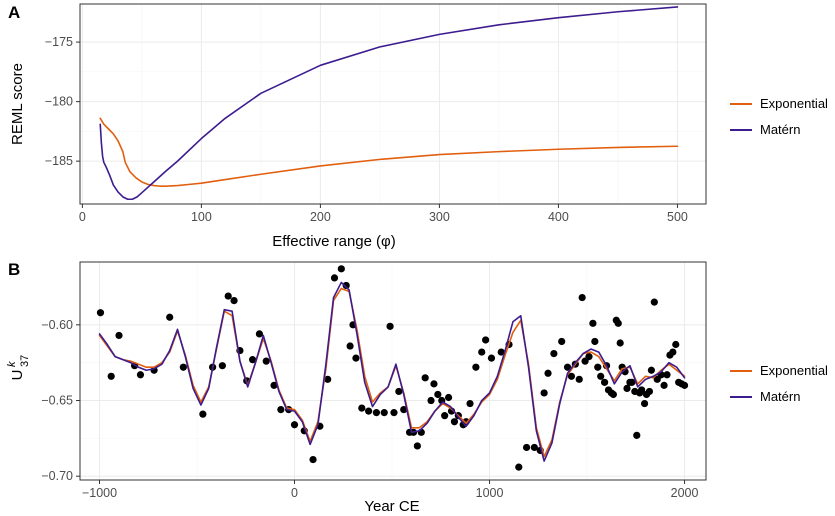 Image resolution: width=835 pixels, height=516 pixels. Describe the element at coordinates (57, 476) in the screenshot. I see `panel-b-y-tick-label: −0.70` at that location.